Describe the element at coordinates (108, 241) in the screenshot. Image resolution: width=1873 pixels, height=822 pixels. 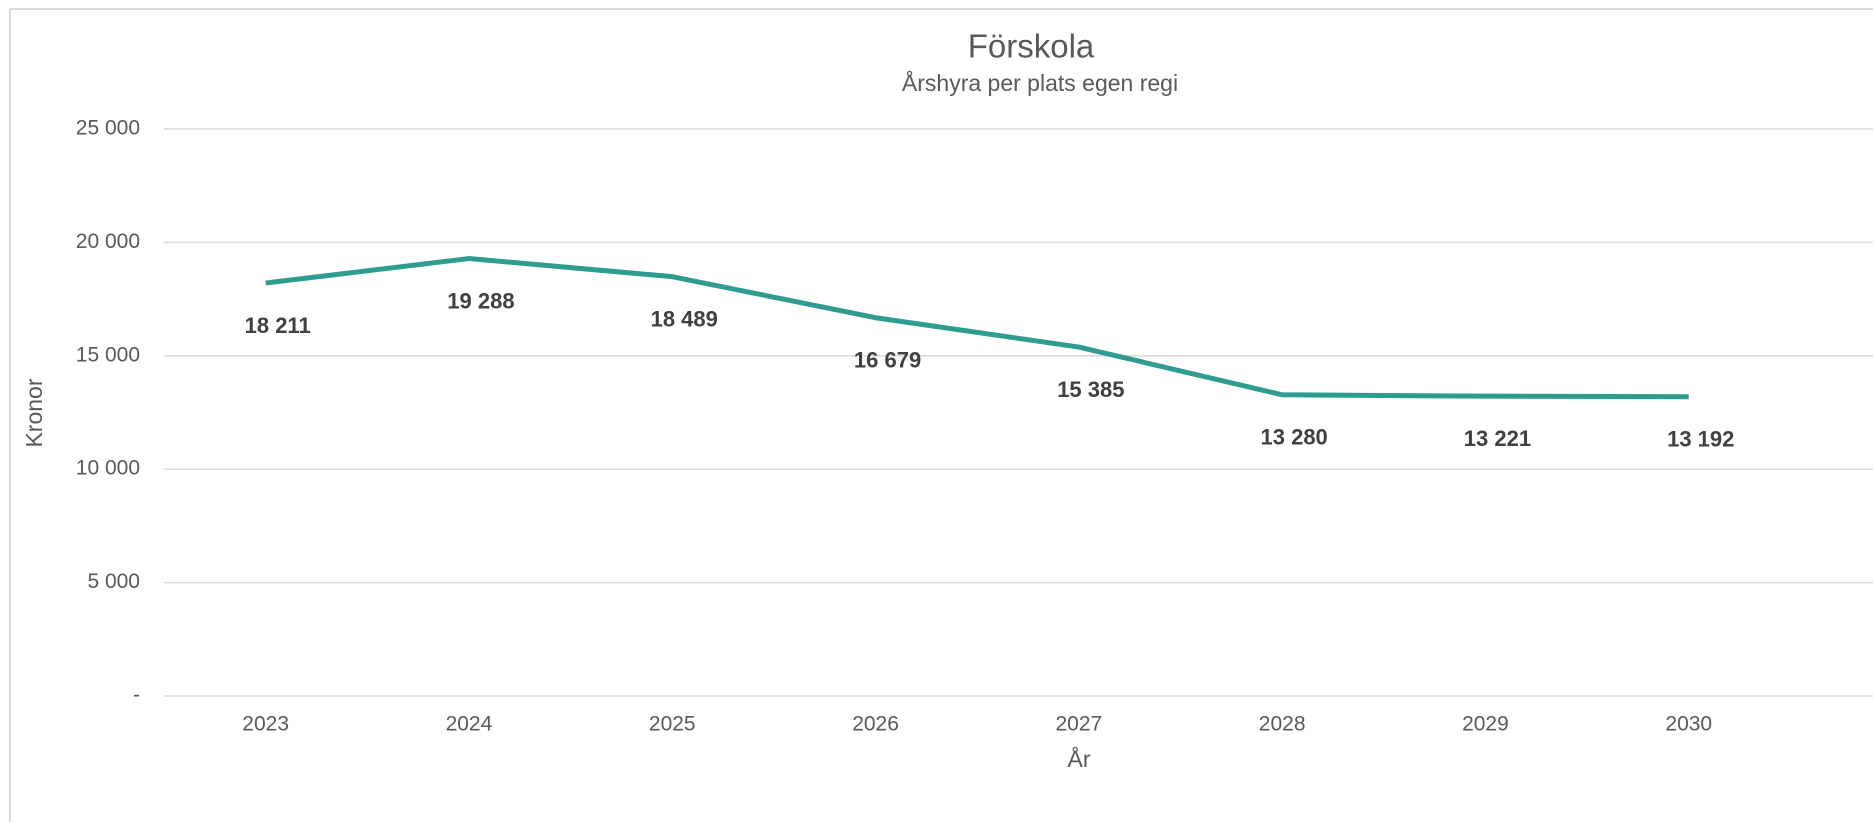
I see `y-tick-label: 20 000` at that location.